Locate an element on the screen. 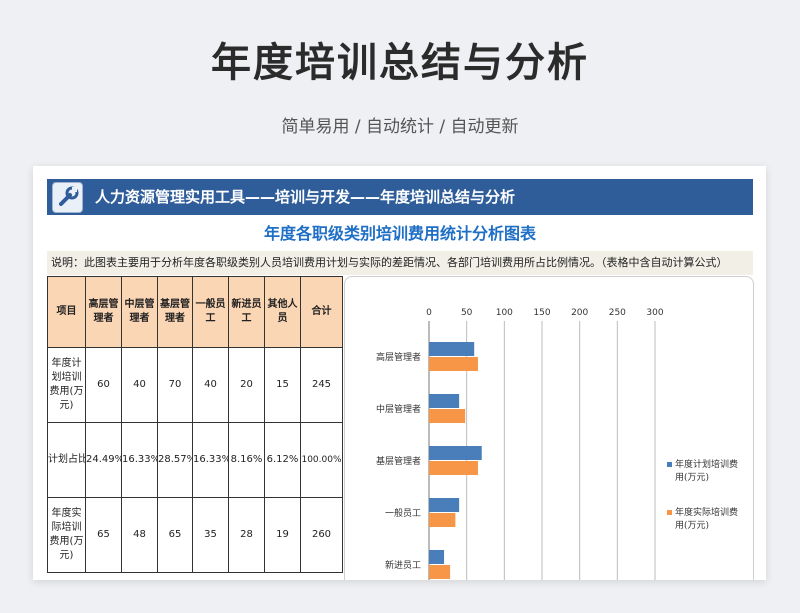 Image resolution: width=800 pixels, height=613 pixels. table-cell: 年度计划培训费用(万元) is located at coordinates (66, 385).